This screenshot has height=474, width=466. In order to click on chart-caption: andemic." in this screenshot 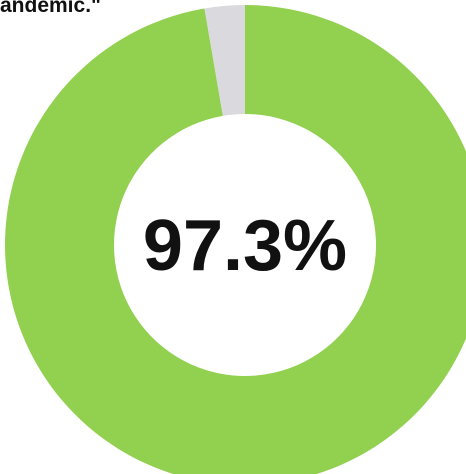, I will do `click(50, 8)`.